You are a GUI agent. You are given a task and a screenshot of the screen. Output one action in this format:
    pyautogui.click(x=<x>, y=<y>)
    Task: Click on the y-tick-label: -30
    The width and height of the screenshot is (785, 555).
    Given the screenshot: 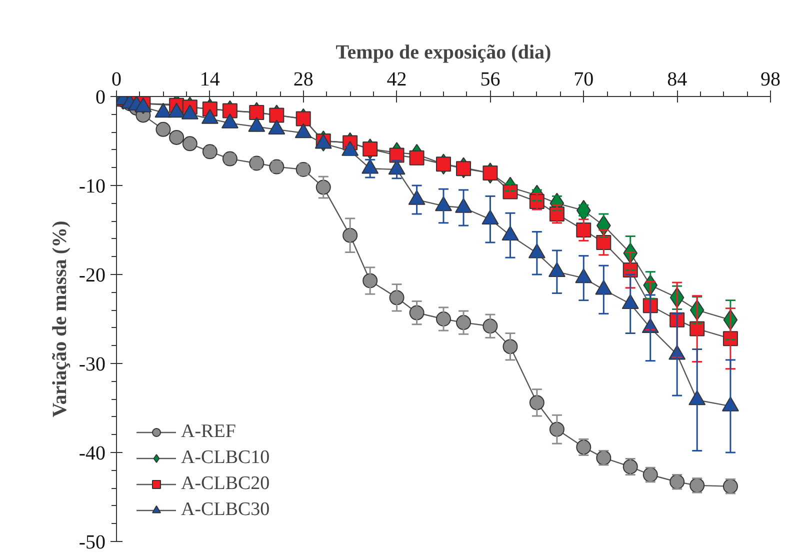 What is the action you would take?
    pyautogui.click(x=92, y=365)
    